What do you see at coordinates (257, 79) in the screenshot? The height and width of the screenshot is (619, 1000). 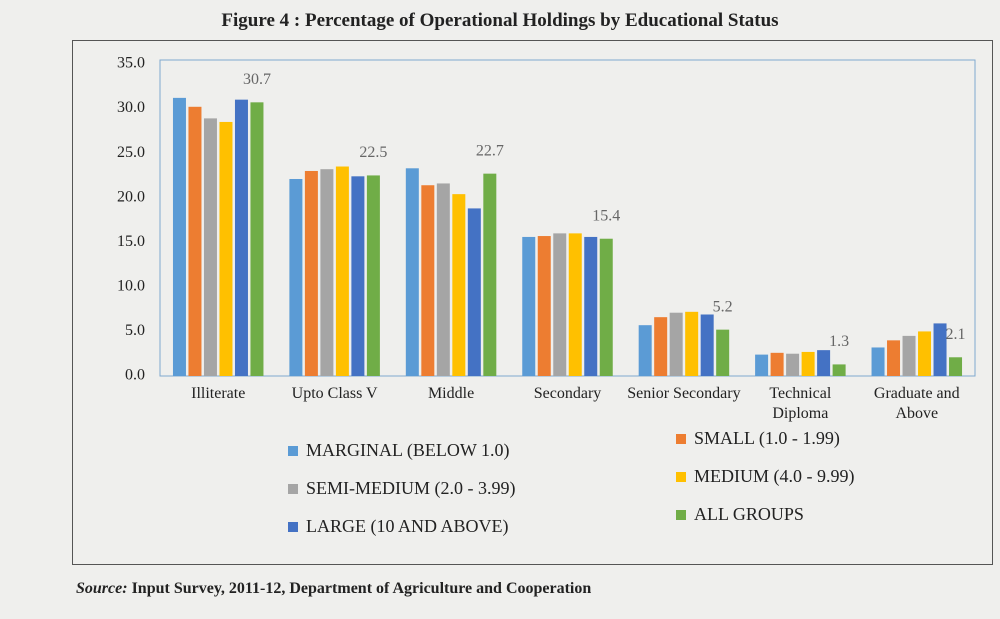 I see `data-label: 30.7` at bounding box center [257, 79].